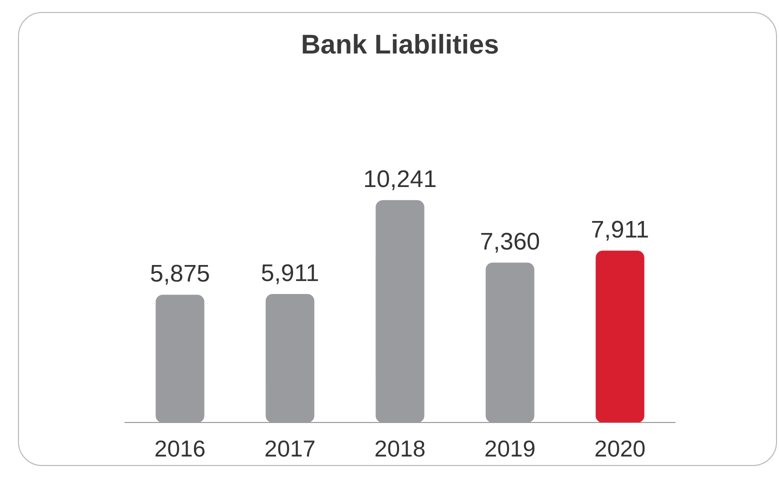 This screenshot has width=779, height=492. I want to click on x-tick-label: 2019, so click(510, 449).